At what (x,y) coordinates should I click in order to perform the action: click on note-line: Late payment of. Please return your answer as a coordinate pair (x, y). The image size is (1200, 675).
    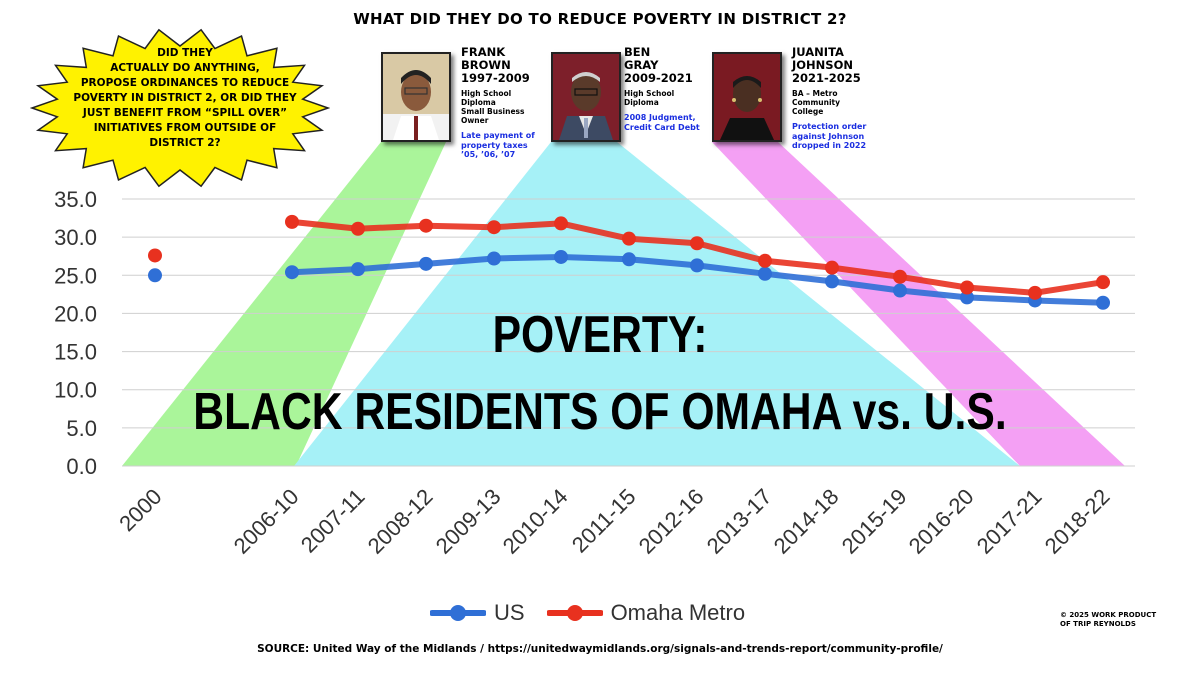
    Looking at the image, I should click on (498, 135).